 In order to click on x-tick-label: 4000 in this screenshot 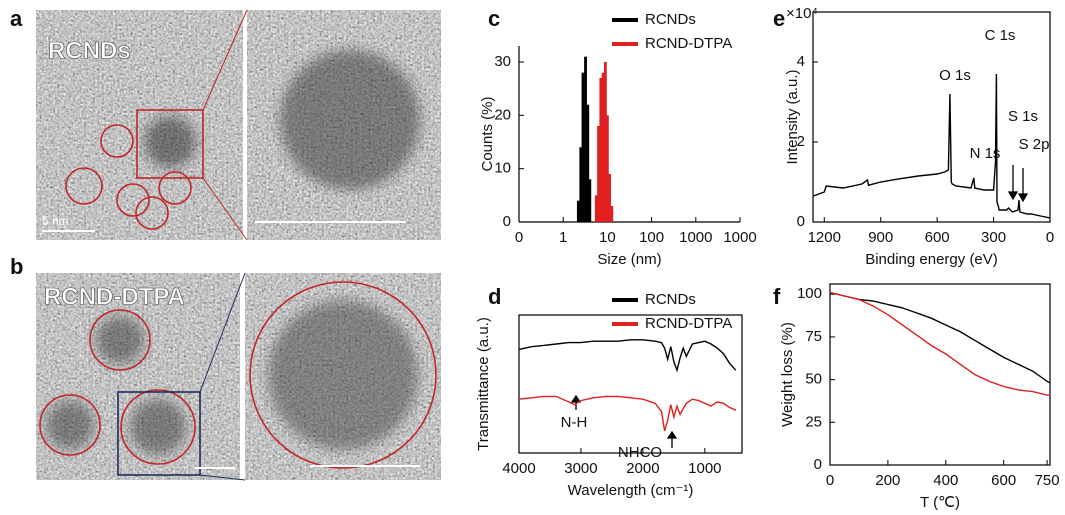, I will do `click(518, 468)`.